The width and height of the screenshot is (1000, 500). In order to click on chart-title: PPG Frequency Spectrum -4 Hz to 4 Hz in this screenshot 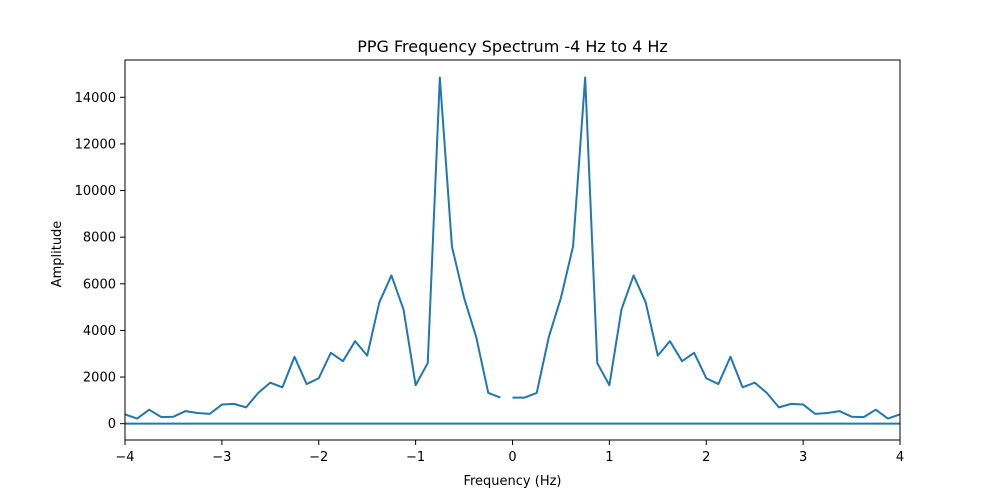, I will do `click(512, 46)`.